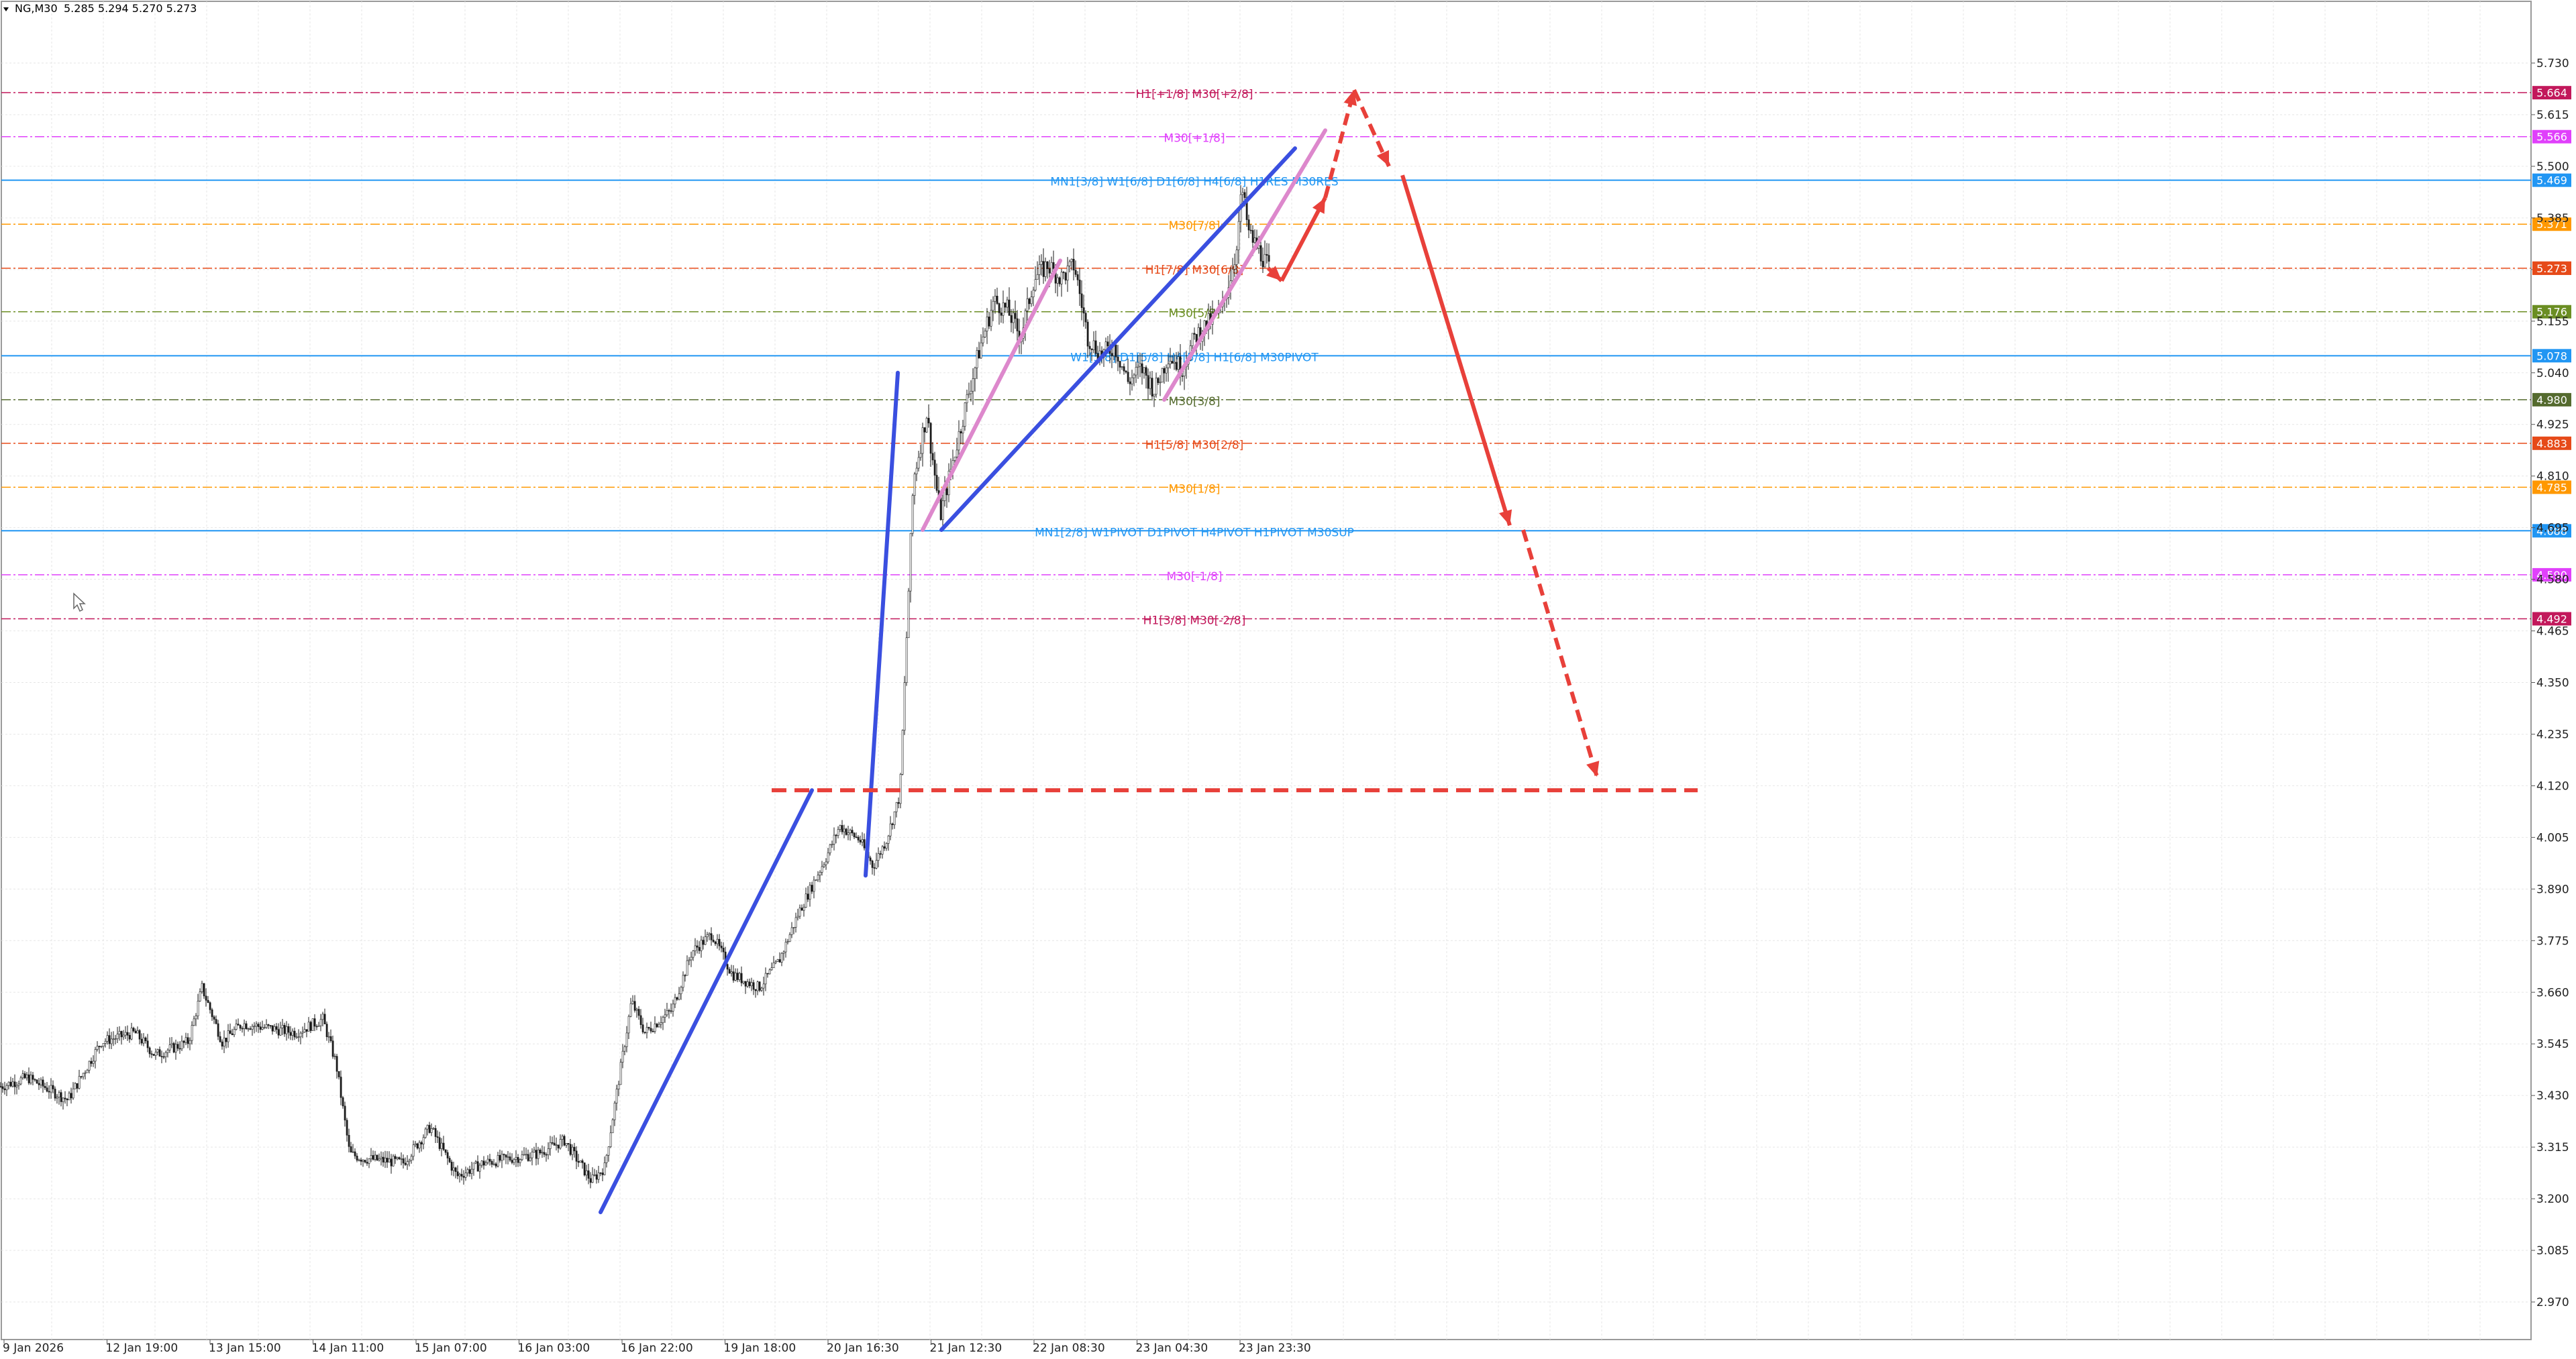 The image size is (2576, 1359). I want to click on y-tick-label: 5.155, so click(2552, 322).